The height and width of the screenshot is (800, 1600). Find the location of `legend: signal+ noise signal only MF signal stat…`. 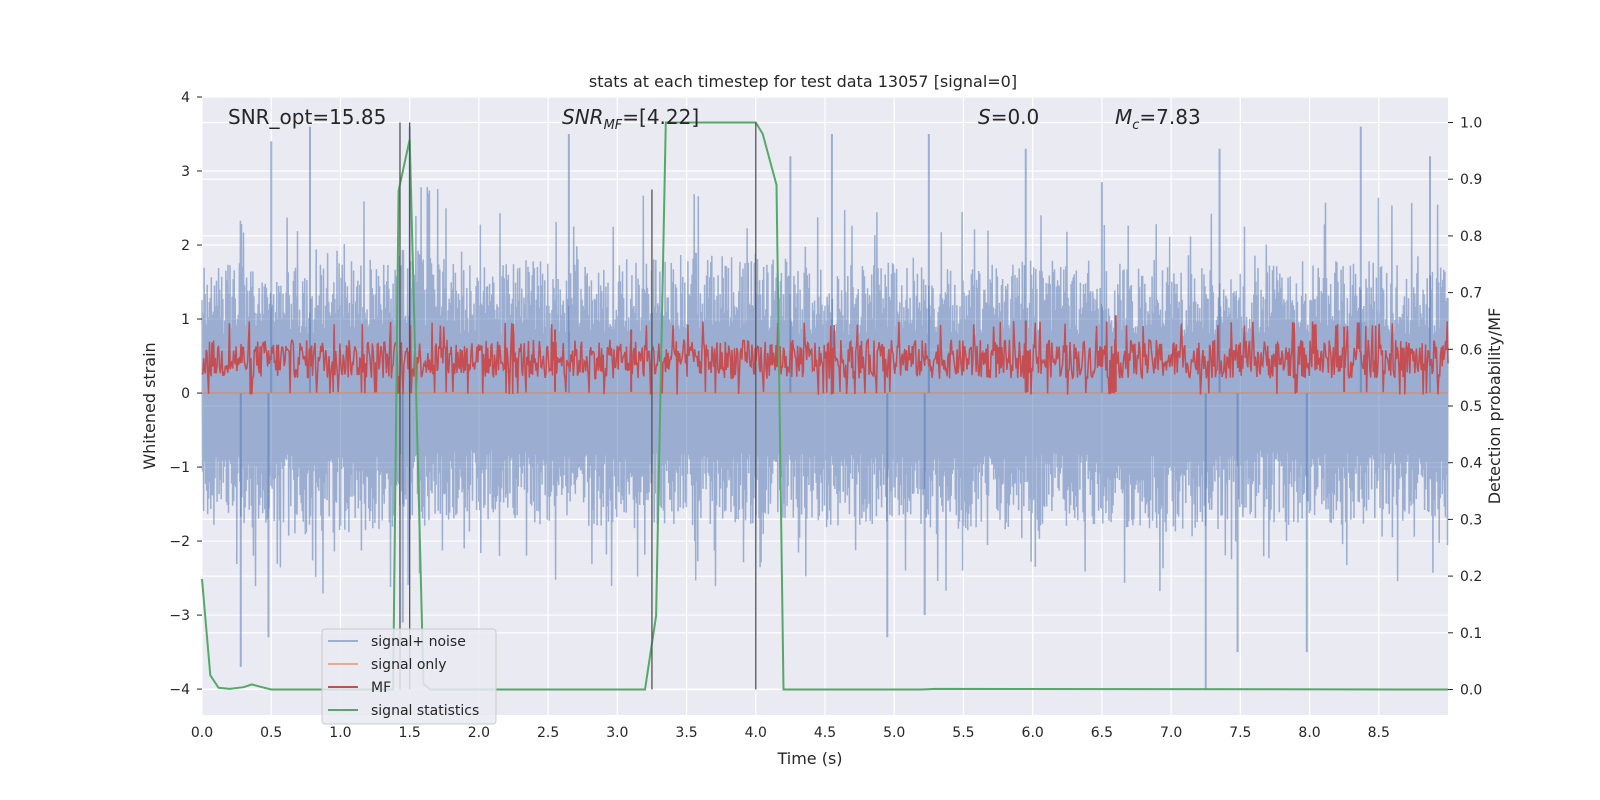

legend: signal+ noise signal only MF signal stat… is located at coordinates (409, 676).